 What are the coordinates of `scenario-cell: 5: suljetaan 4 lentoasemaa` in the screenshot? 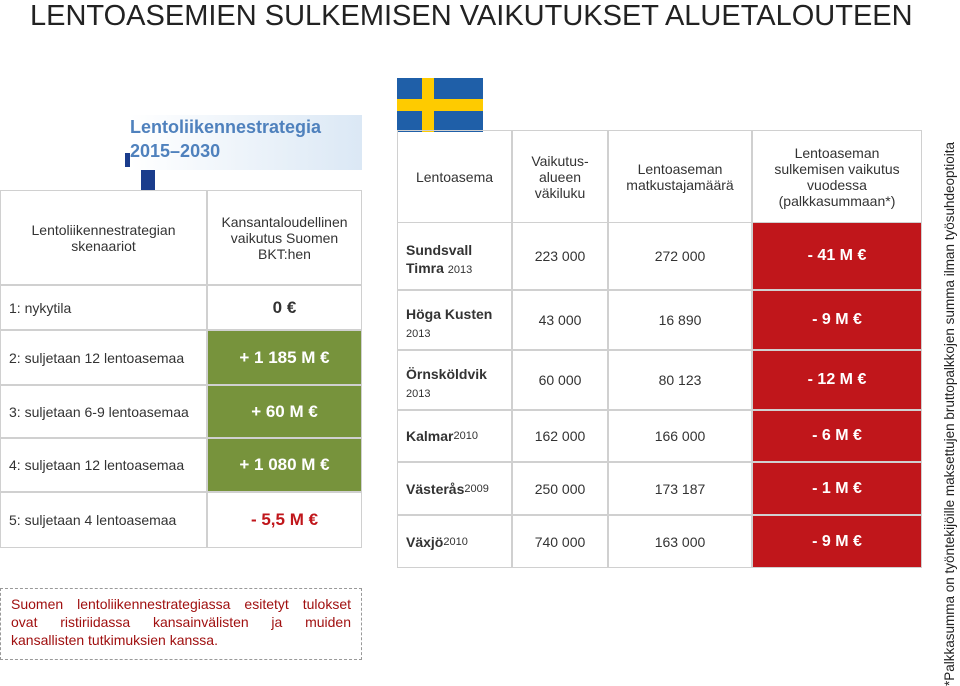 It's located at (103, 520).